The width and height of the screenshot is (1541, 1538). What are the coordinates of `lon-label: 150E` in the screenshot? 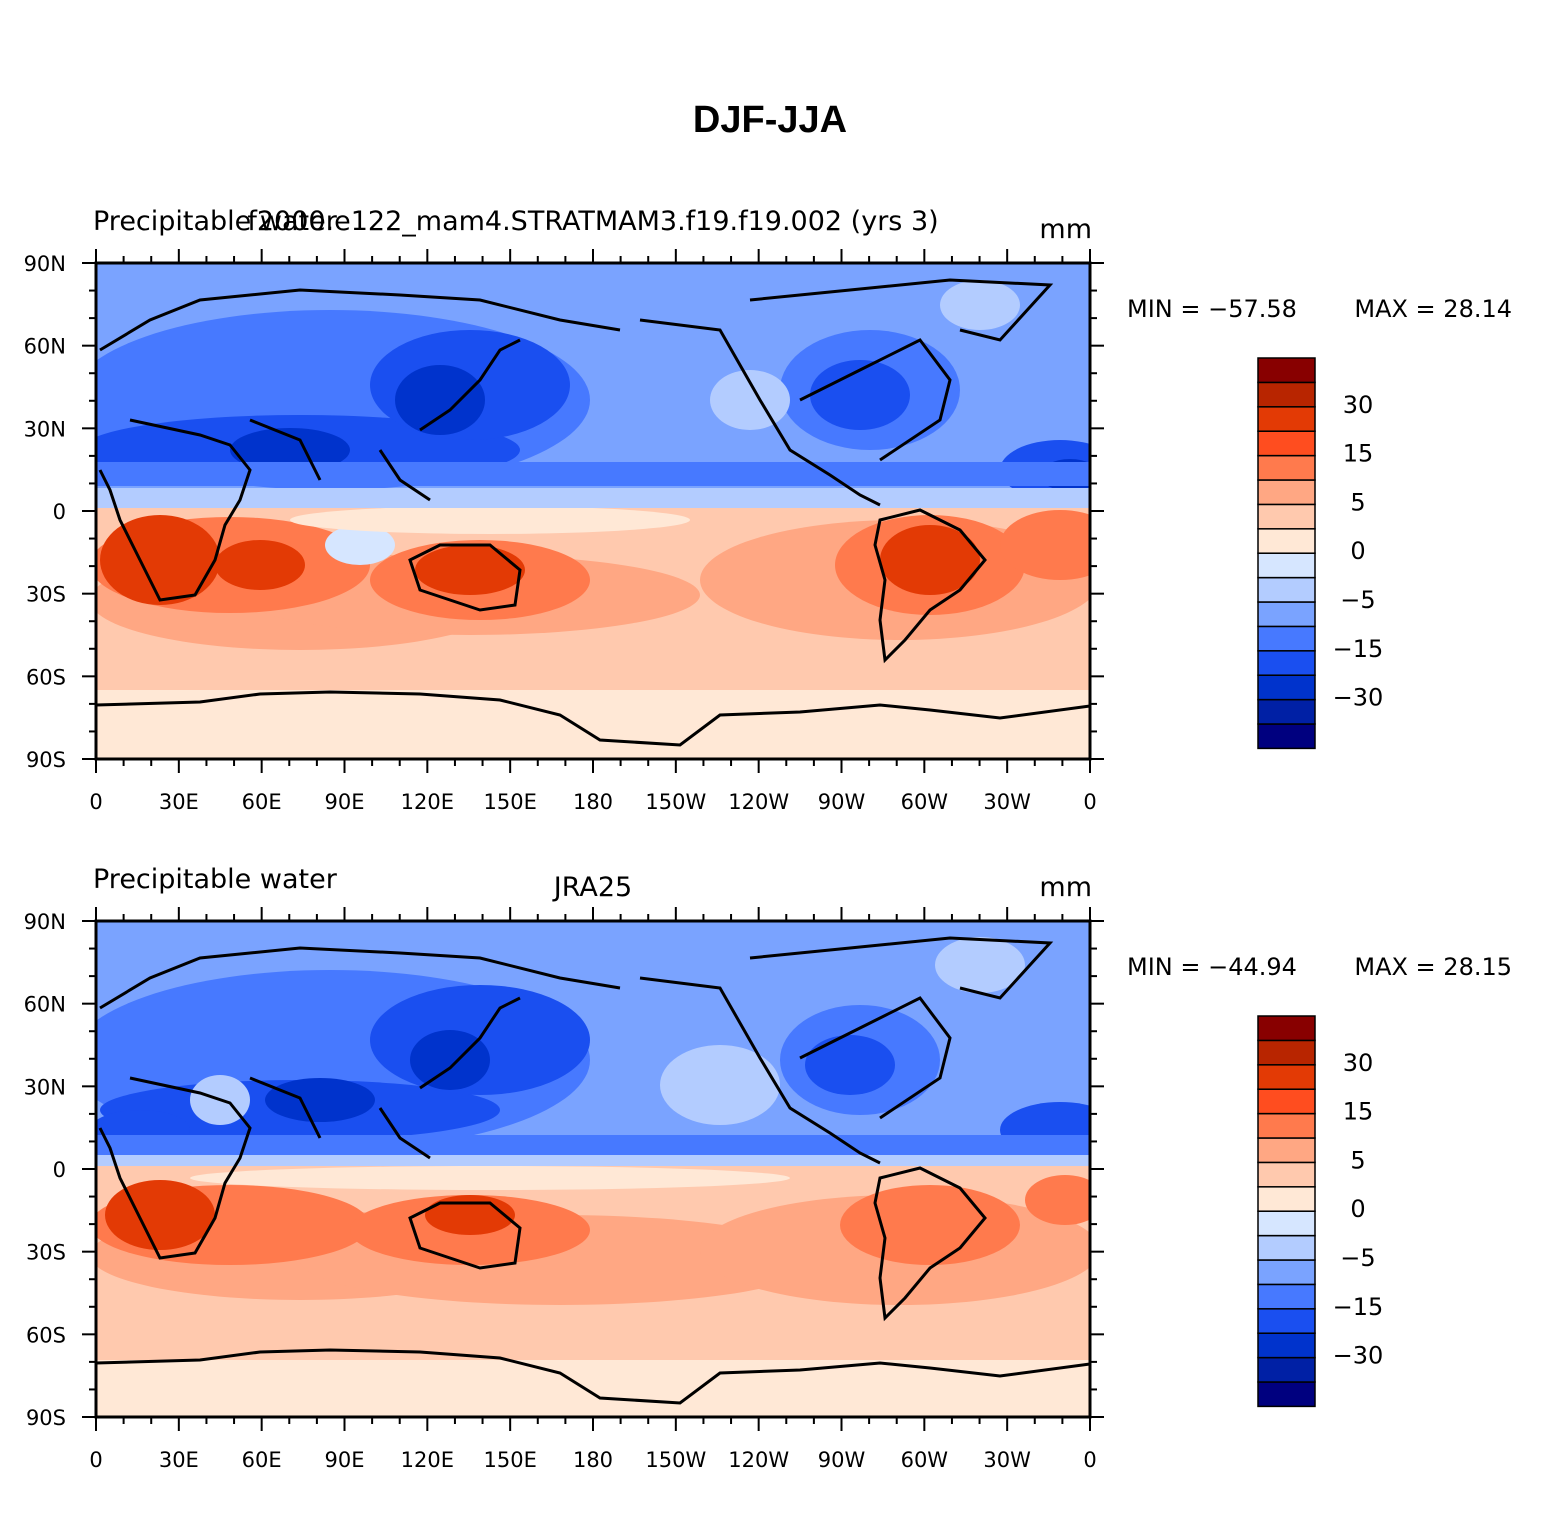 It's located at (509, 802).